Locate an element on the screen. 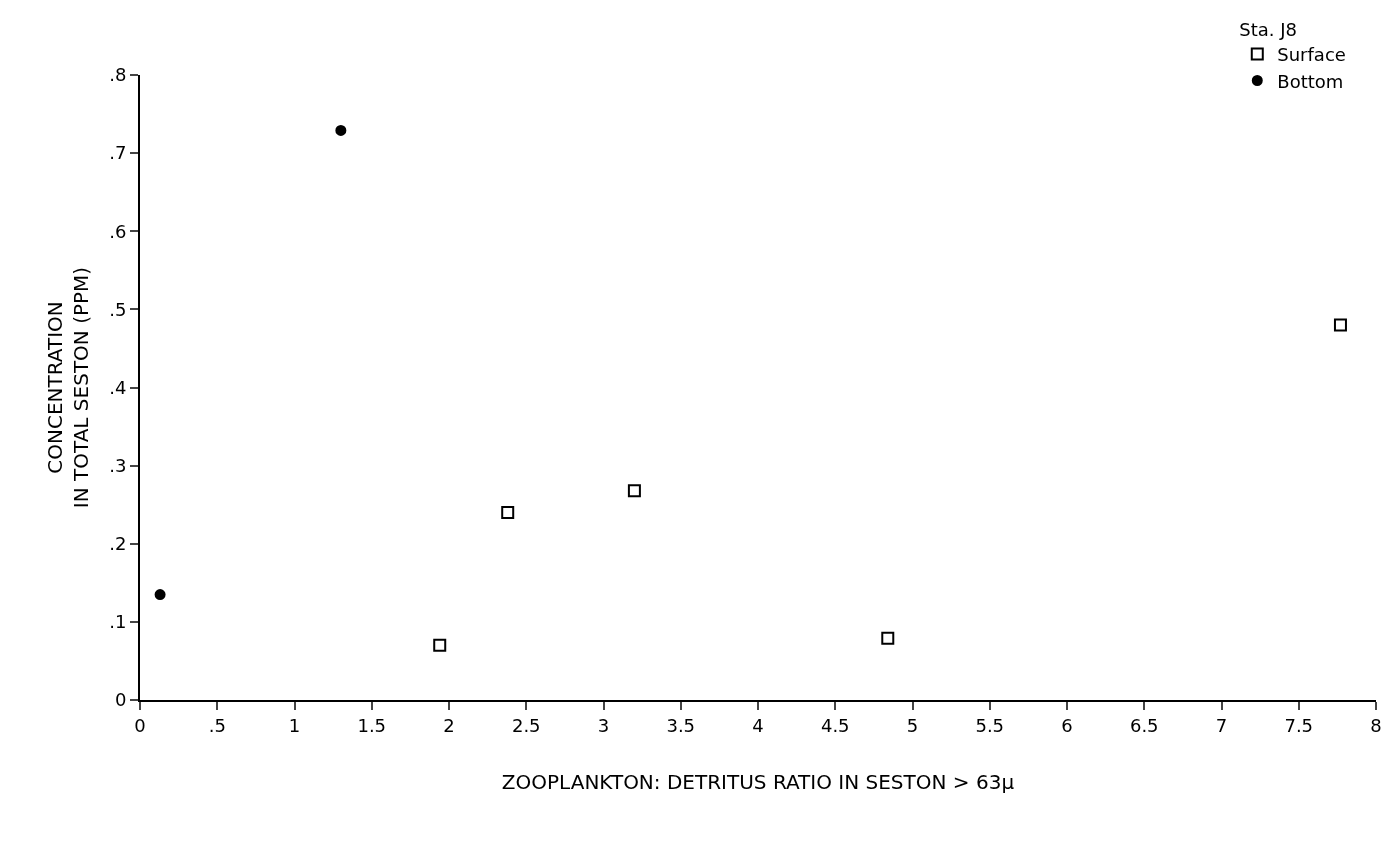 The height and width of the screenshot is (850, 1396). x-axis-title: ZOOPLANKTON: DETRITUS RATIO IN SESTON > 63μ is located at coordinates (758, 781).